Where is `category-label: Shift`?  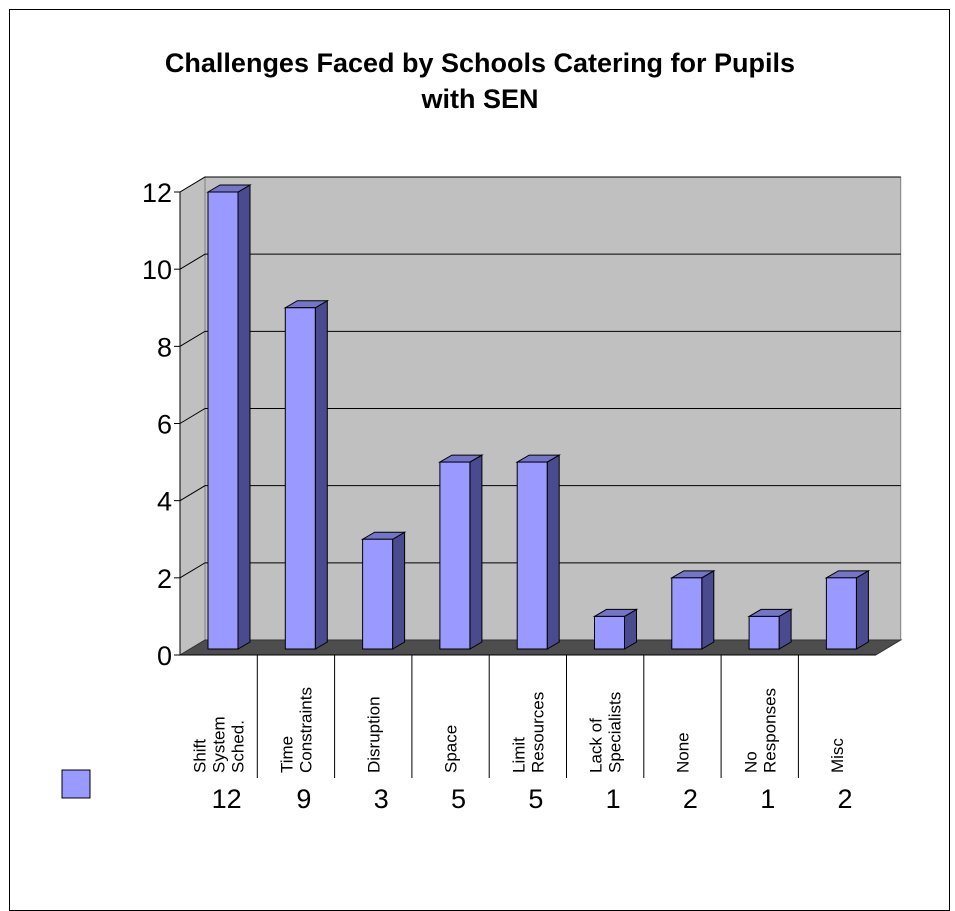
category-label: Shift is located at coordinates (200, 756).